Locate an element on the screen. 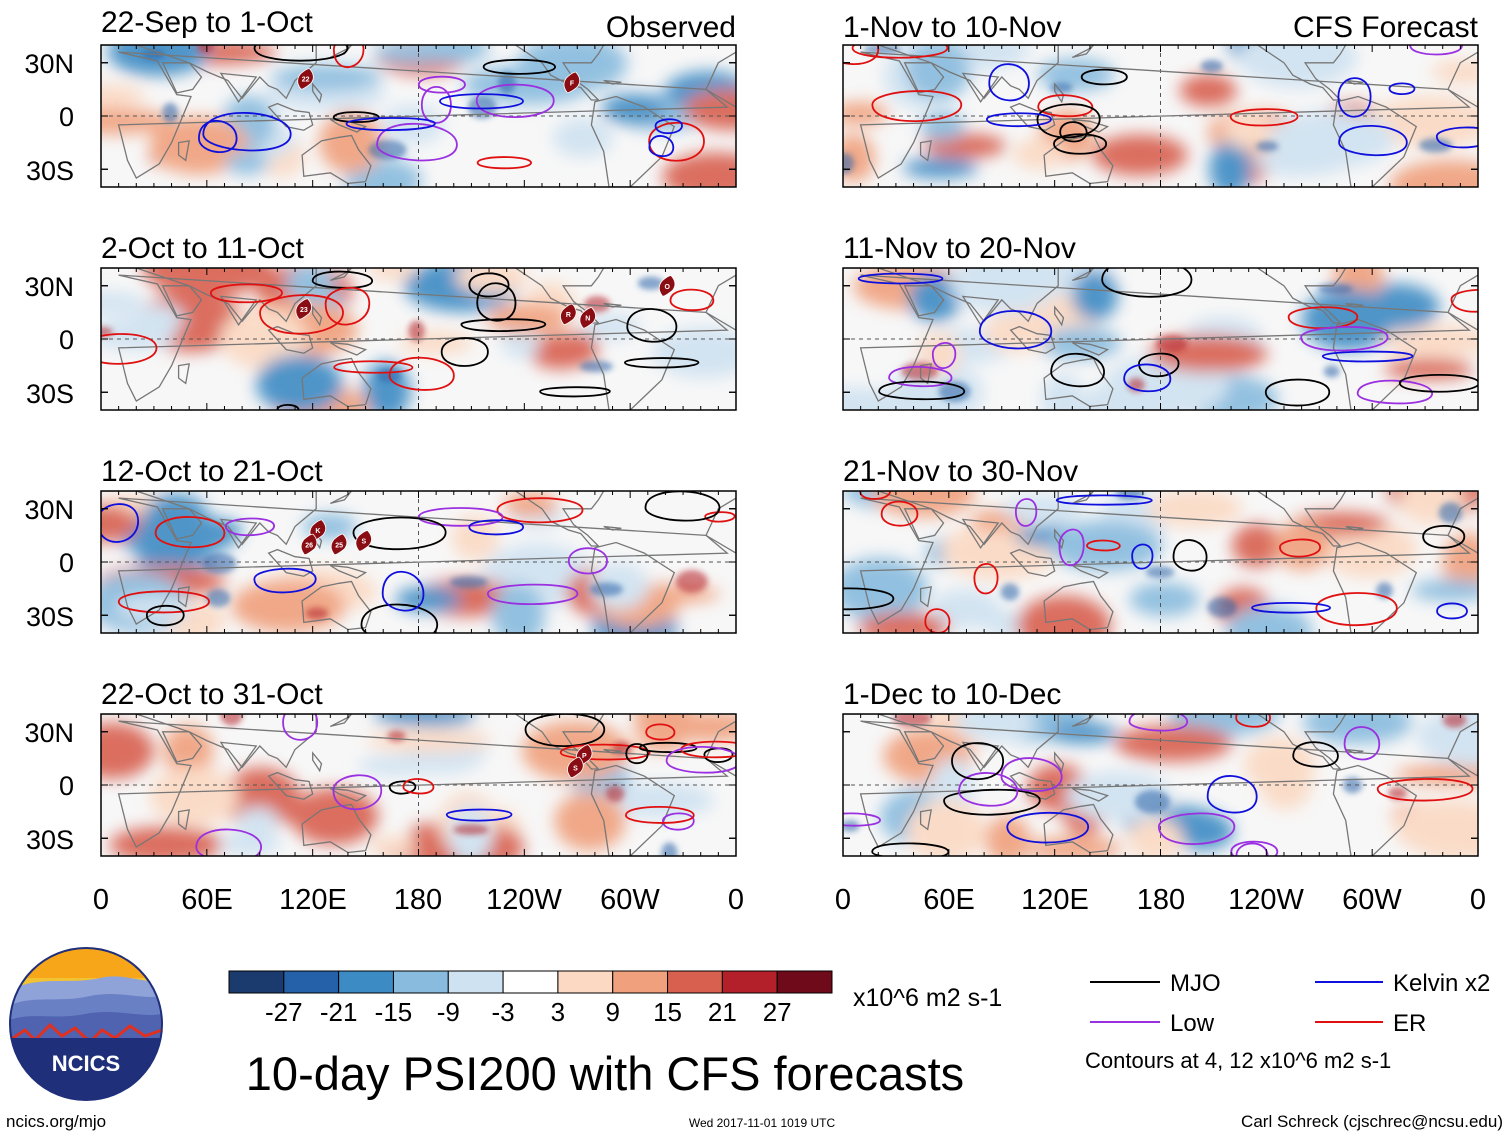  storm-marker: 23 is located at coordinates (303, 309).